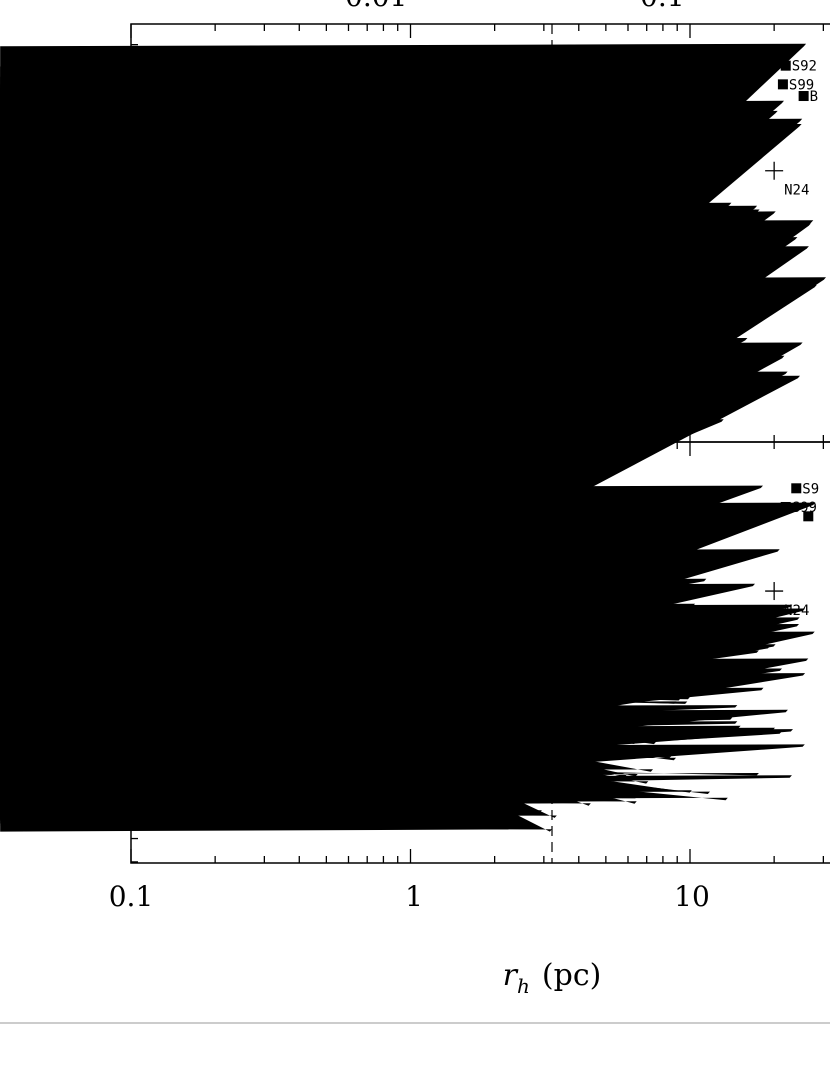 Image resolution: width=830 pixels, height=1075 pixels. Describe the element at coordinates (662, 6) in the screenshot. I see `top-cut-label-right: 0.1` at that location.